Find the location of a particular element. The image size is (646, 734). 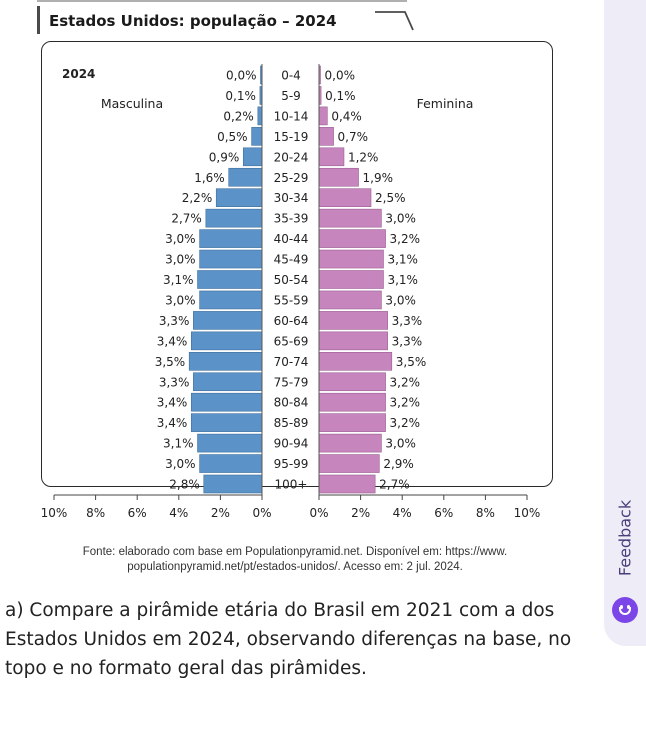

female-value-label: 0,4% is located at coordinates (346, 116).